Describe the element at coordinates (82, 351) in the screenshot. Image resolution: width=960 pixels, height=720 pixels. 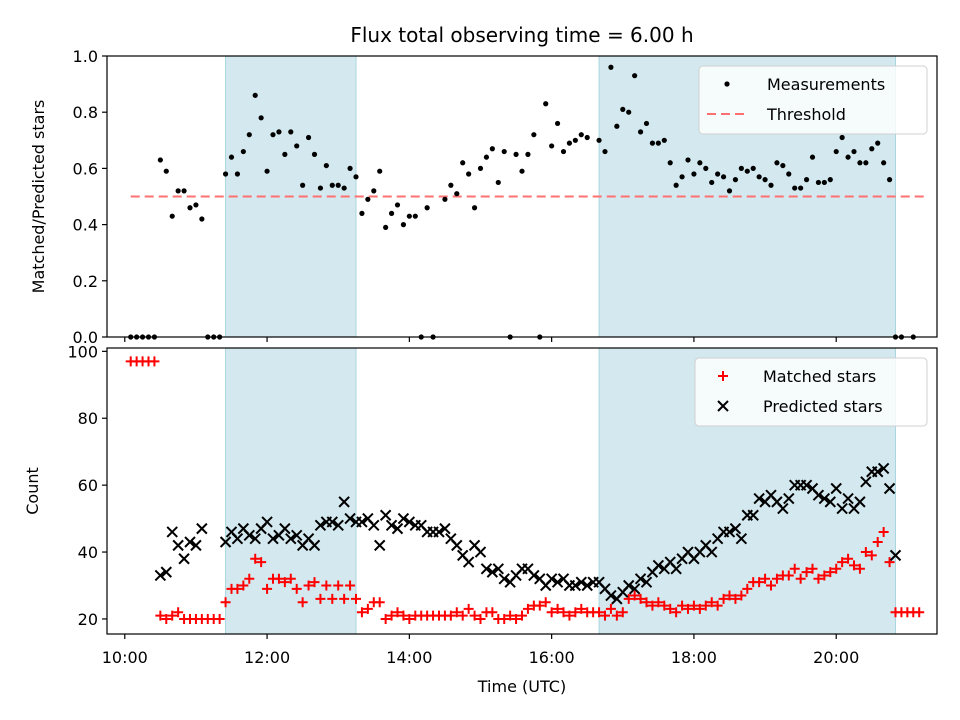
I see `y-tick-label: 100` at that location.